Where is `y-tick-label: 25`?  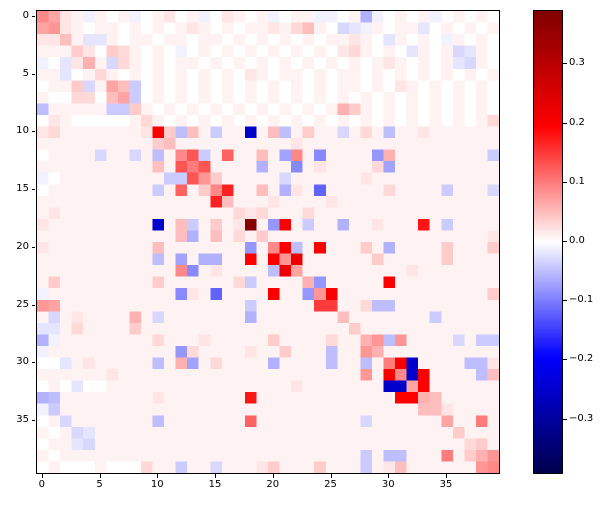 y-tick-label: 25 is located at coordinates (22, 304).